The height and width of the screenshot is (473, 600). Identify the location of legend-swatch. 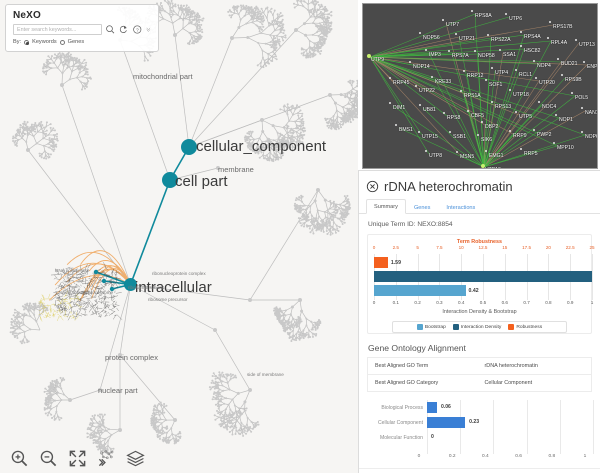
(419, 327).